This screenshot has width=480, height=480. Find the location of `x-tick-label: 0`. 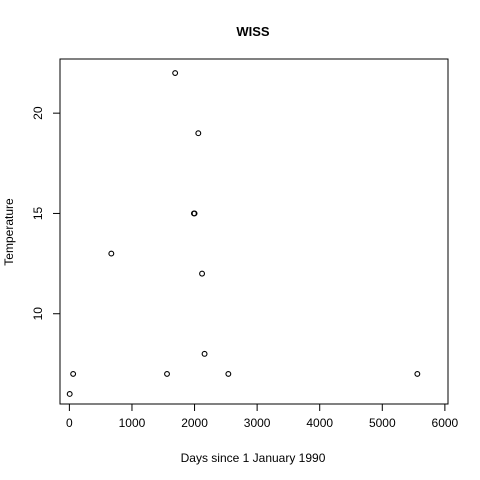

x-tick-label: 0 is located at coordinates (69, 423).